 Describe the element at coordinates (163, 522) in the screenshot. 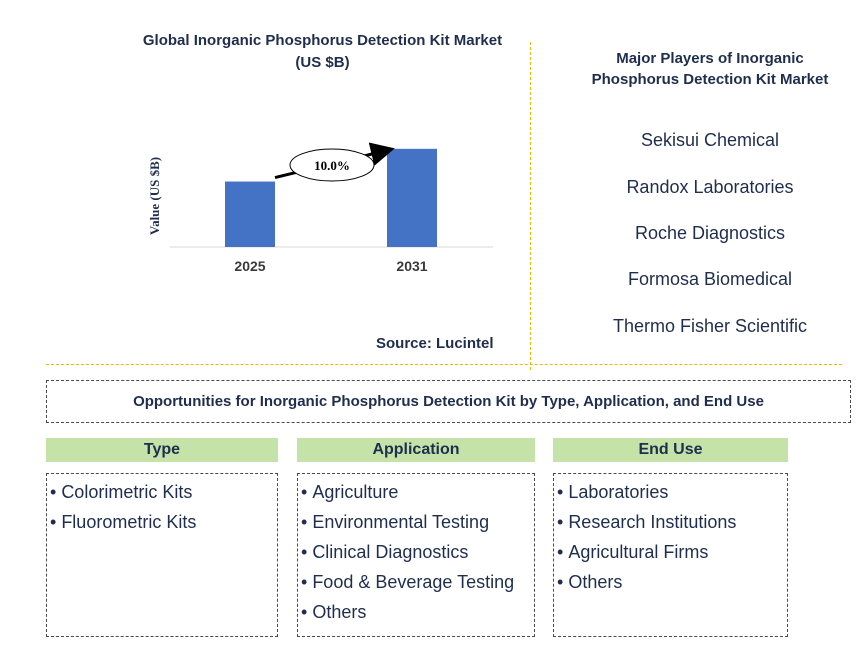

I see `list-item: Fluorometric Kits` at that location.